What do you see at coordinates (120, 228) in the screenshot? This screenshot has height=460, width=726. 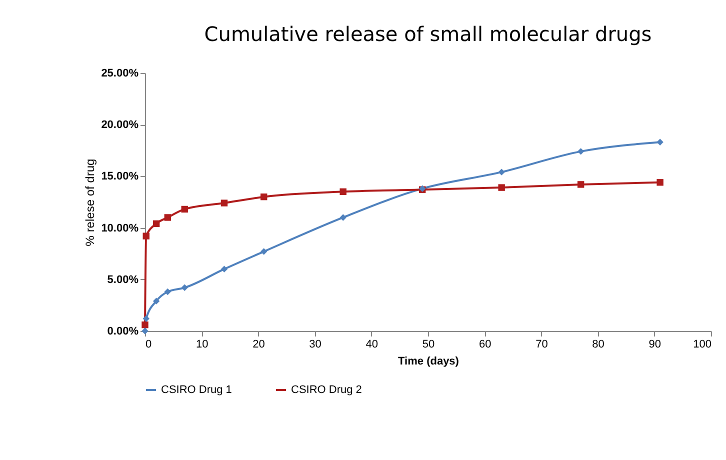 I see `y-tick-label: 10.00%` at bounding box center [120, 228].